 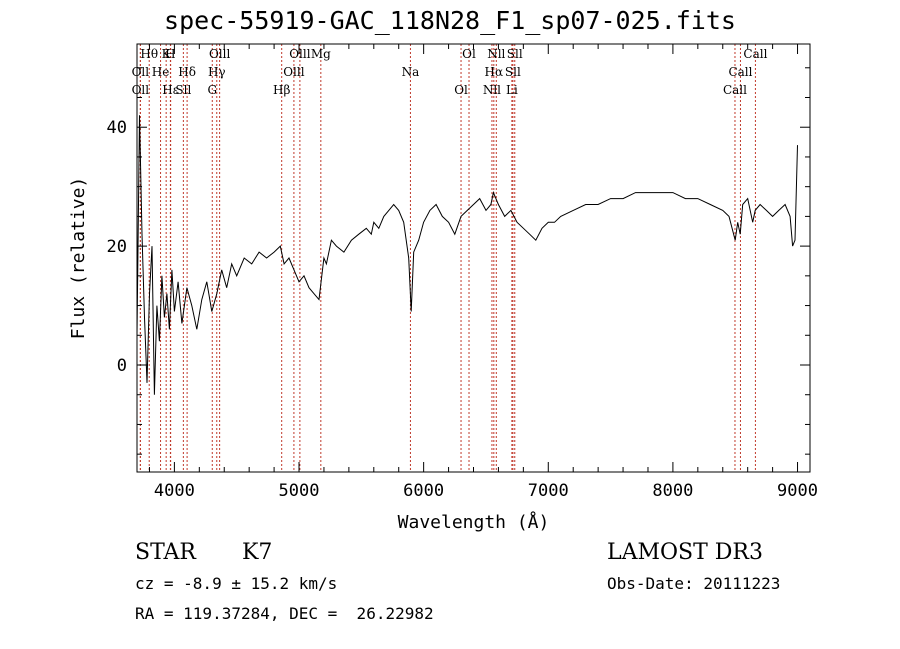 What do you see at coordinates (167, 54) in the screenshot?
I see `spectral-line-label: K` at bounding box center [167, 54].